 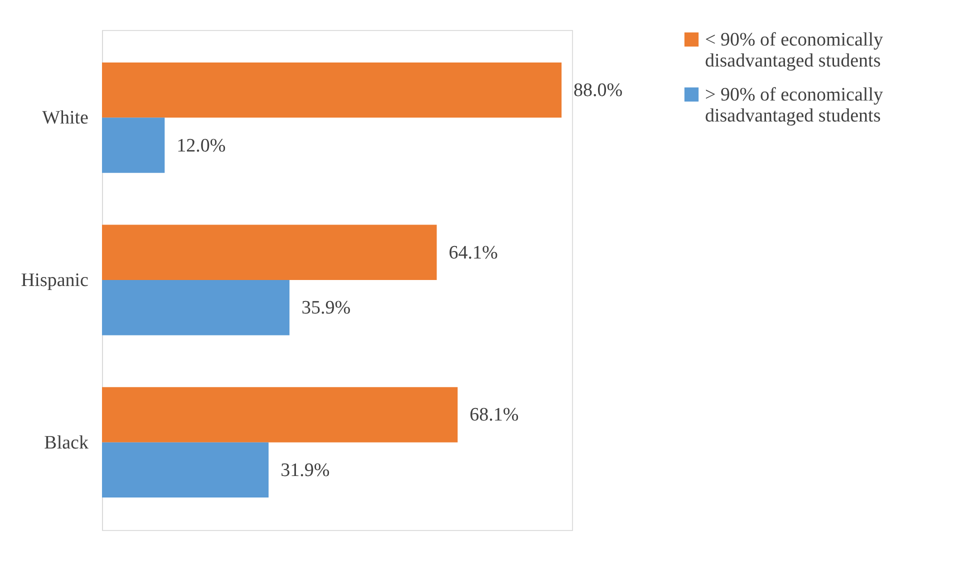 What do you see at coordinates (598, 91) in the screenshot?
I see `data-label: 88.0%` at bounding box center [598, 91].